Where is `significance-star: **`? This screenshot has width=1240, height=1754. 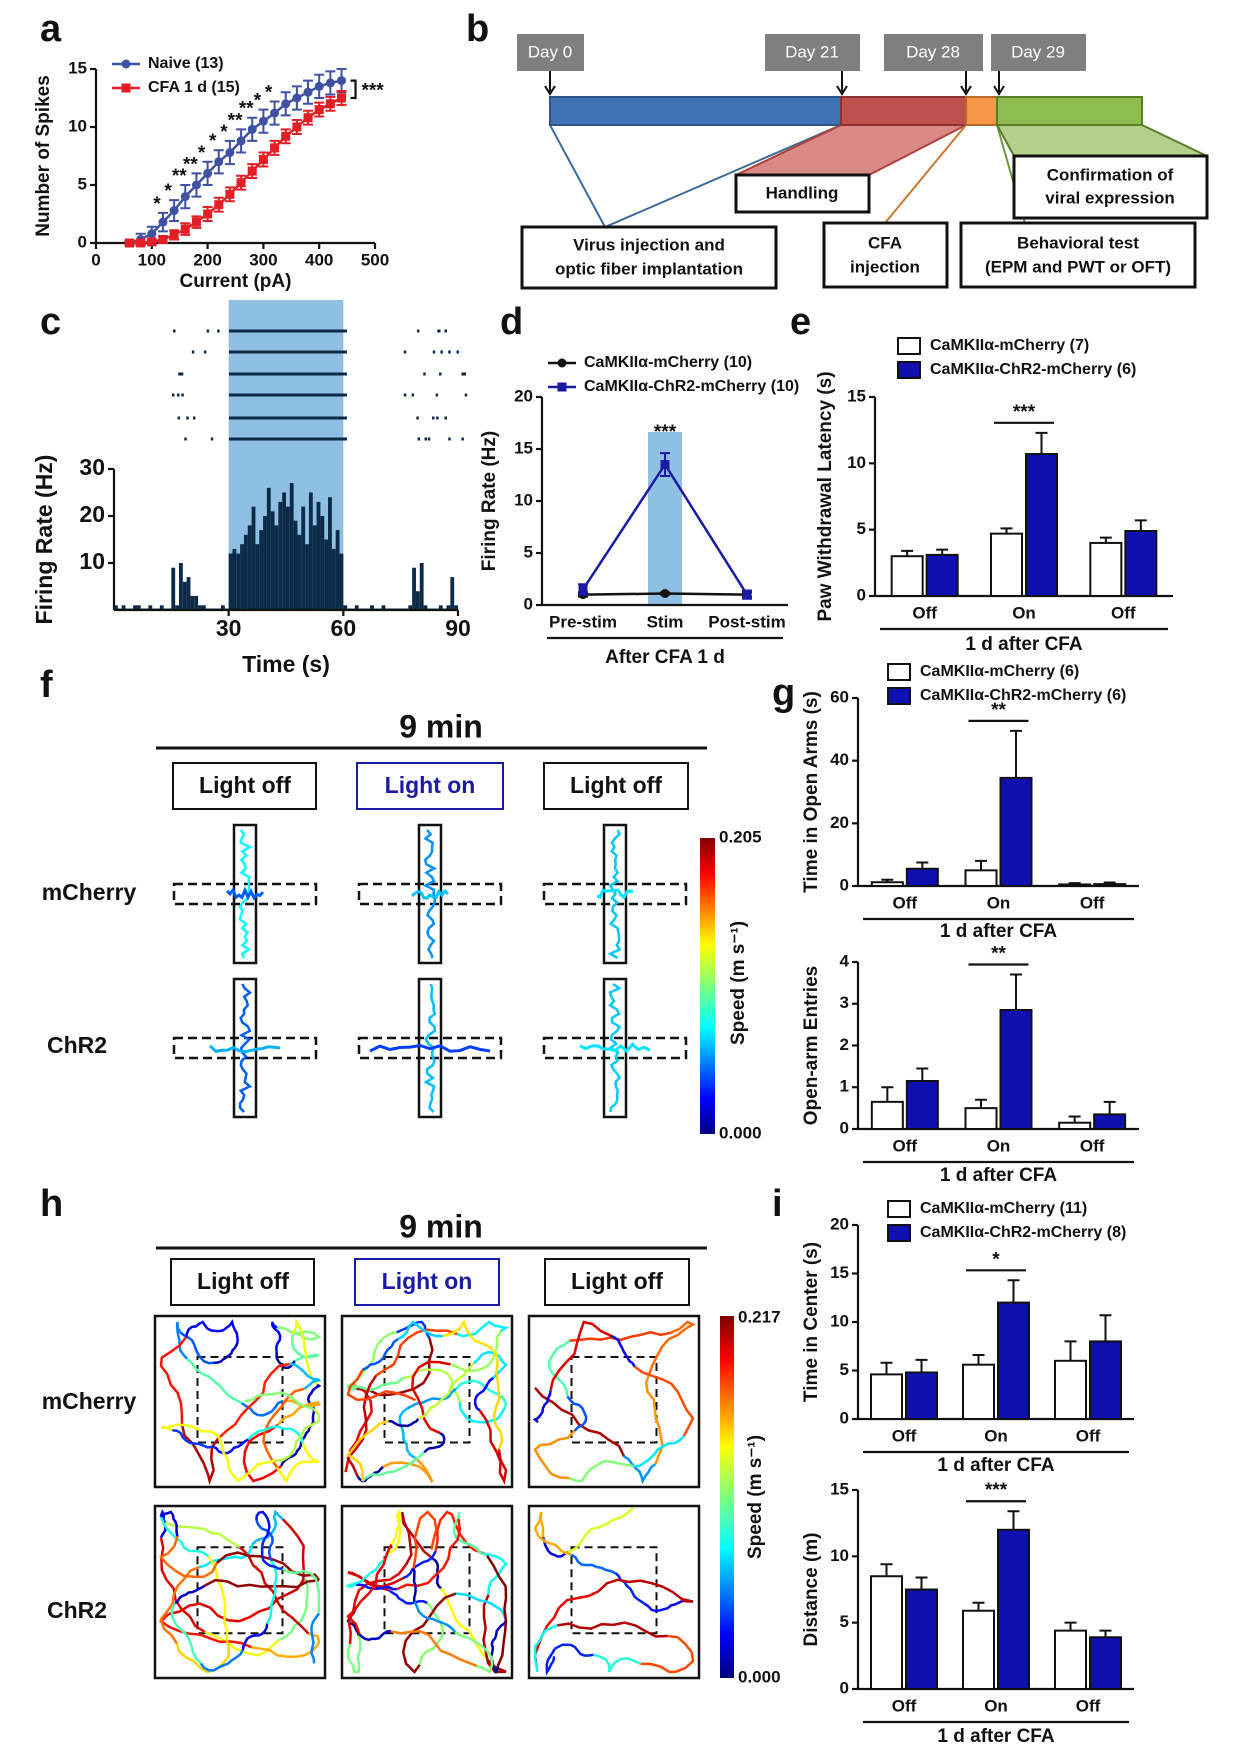
significance-star: ** is located at coordinates (190, 164).